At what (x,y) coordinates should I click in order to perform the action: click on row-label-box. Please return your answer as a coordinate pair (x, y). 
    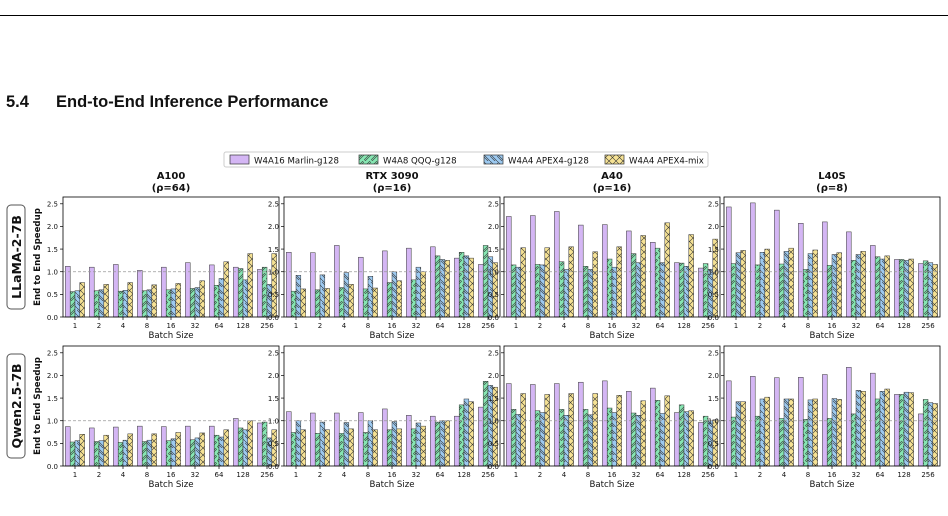
    Looking at the image, I should click on (16, 406).